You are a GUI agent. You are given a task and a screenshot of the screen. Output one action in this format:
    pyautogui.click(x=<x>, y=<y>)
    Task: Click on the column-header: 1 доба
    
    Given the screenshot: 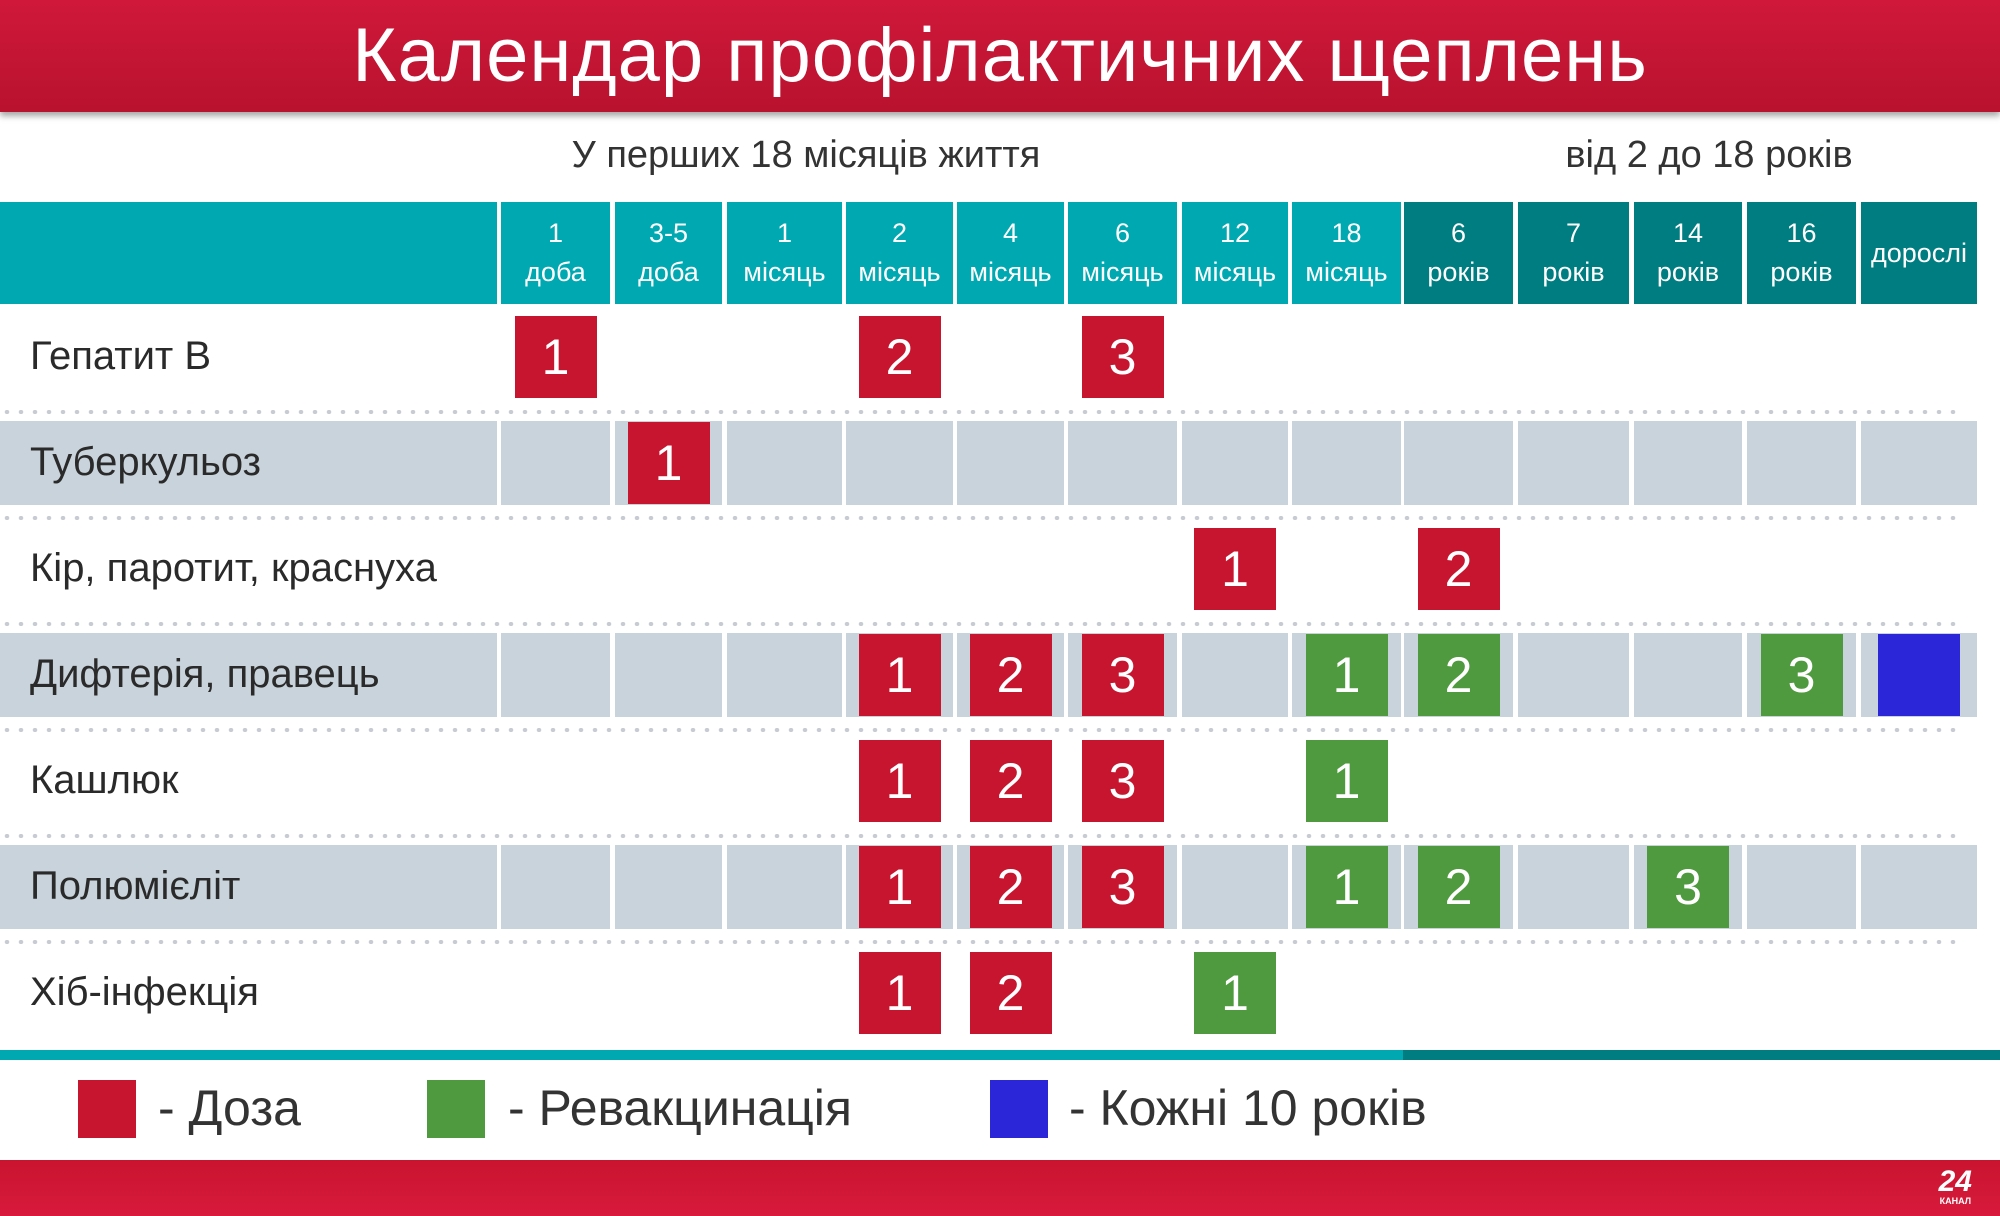 What is the action you would take?
    pyautogui.click(x=555, y=253)
    